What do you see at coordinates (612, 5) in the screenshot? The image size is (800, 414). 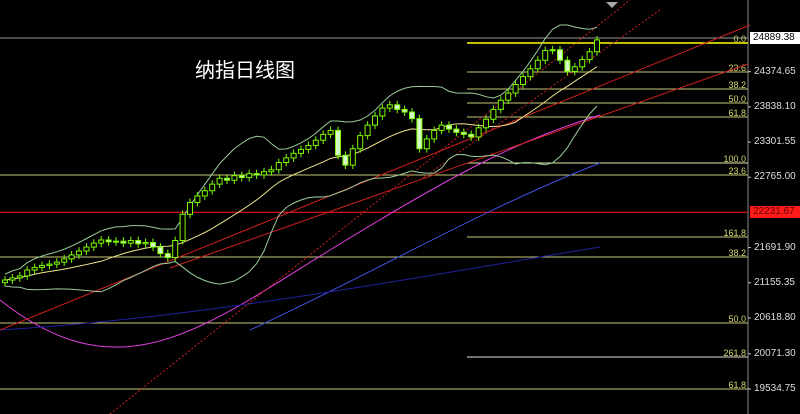 I see `shift-marker-icon` at bounding box center [612, 5].